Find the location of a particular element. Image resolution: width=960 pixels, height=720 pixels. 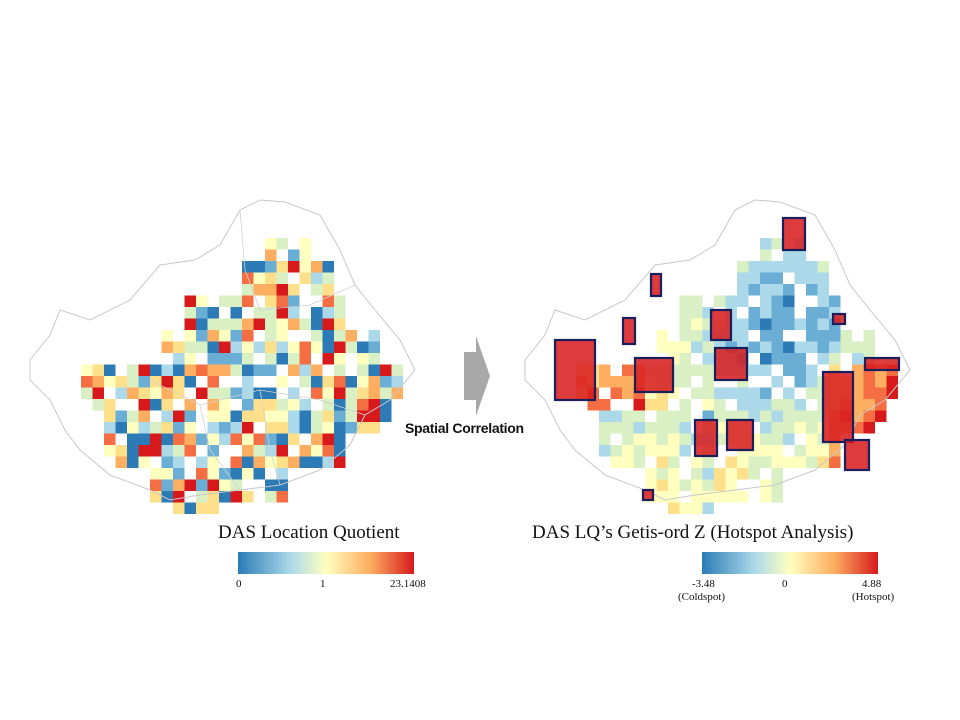

hotspot-map-title: DAS LQ’s Getis-ord Z (Hotspot Analysis) is located at coordinates (693, 532).